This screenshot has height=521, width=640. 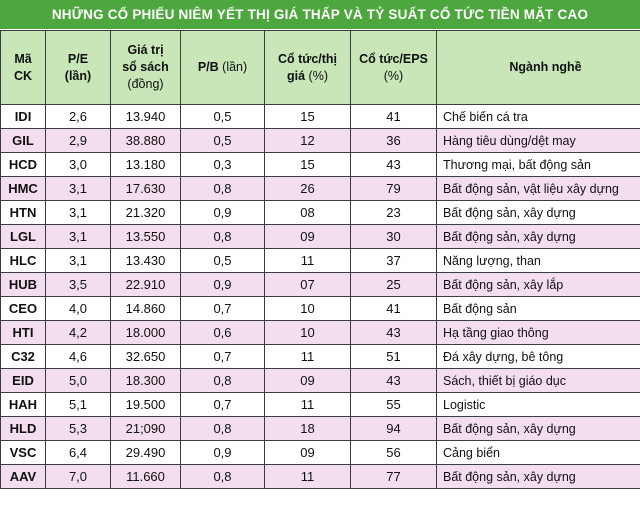 I want to click on cell-code: CEO, so click(x=23, y=308).